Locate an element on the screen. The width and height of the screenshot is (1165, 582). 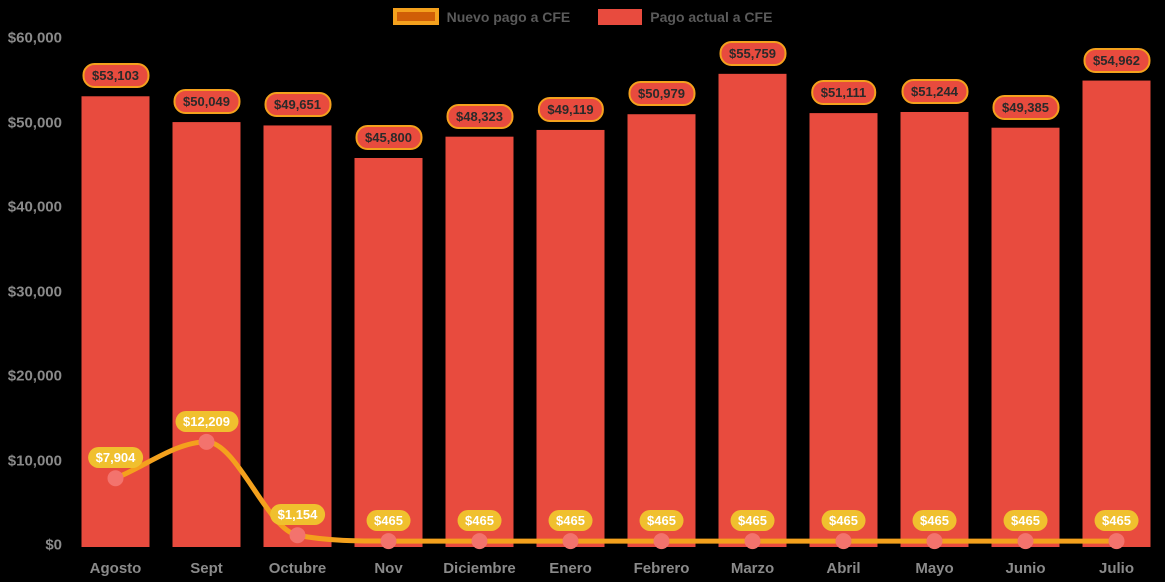
legend-item-nuevo-pago: Nuevo pago a CFE is located at coordinates (481, 16).